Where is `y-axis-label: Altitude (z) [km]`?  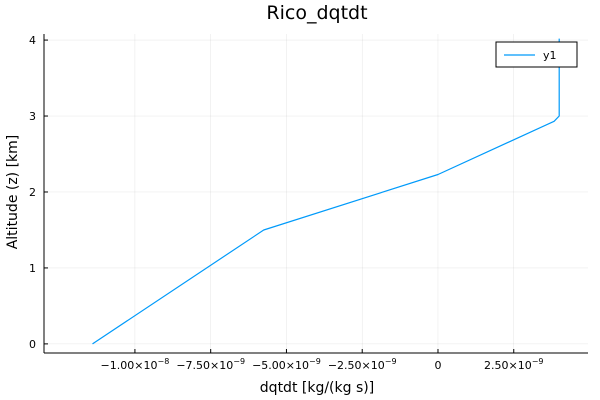 y-axis-label: Altitude (z) [km] is located at coordinates (13, 192).